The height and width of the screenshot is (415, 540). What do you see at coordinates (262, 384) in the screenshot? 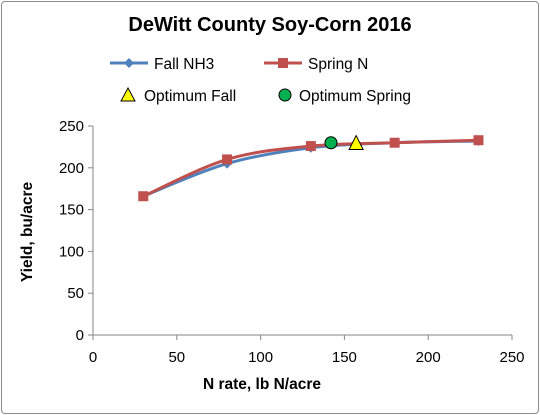
I see `x-axis-title: N rate, lb N/acre` at bounding box center [262, 384].